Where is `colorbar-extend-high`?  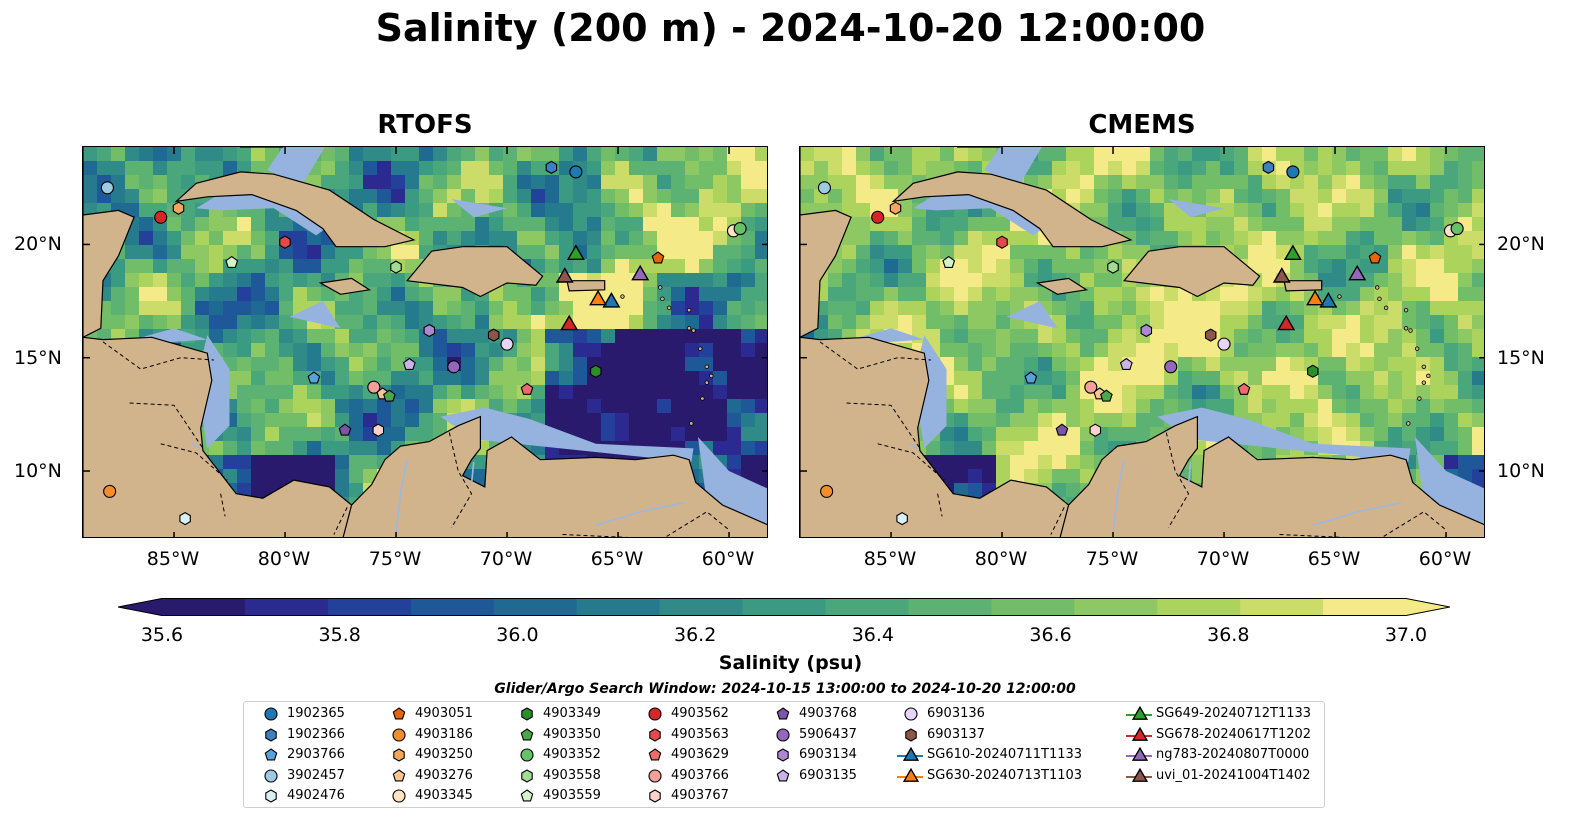
colorbar-extend-high is located at coordinates (1428, 607).